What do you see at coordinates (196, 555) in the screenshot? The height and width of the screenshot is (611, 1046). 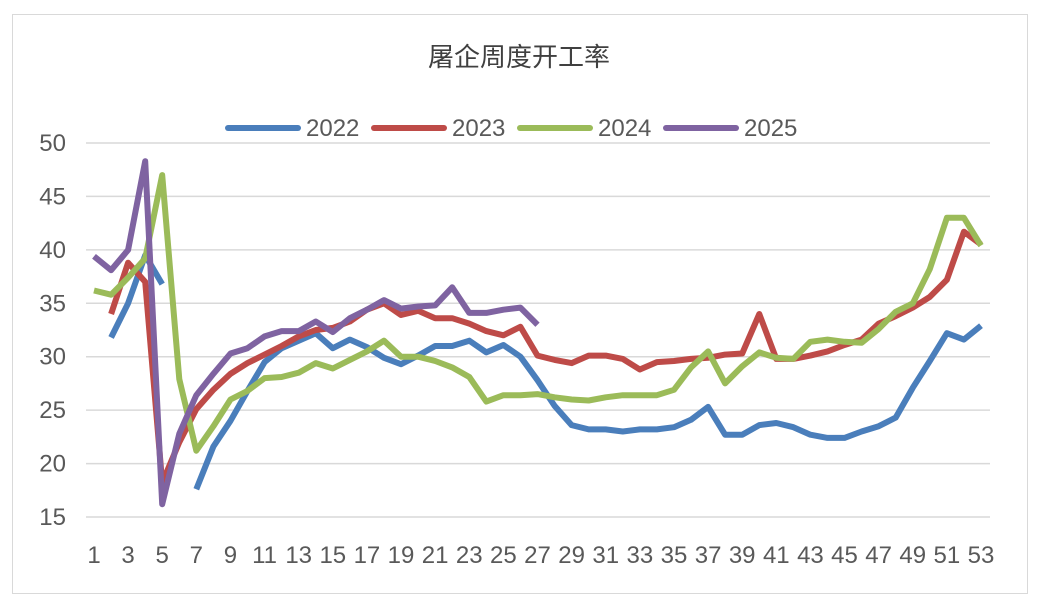 I see `x-tick-label: 7` at bounding box center [196, 555].